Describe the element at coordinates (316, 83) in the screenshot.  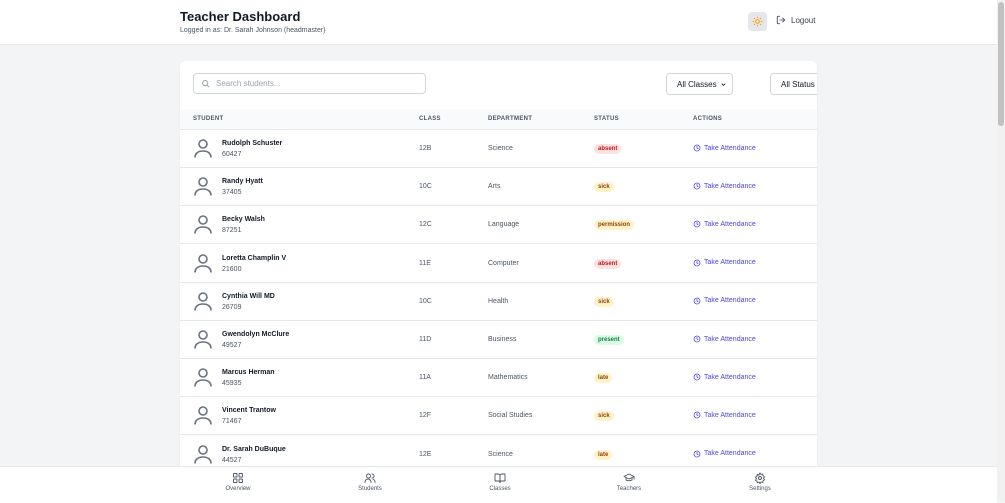
I see `search-input` at that location.